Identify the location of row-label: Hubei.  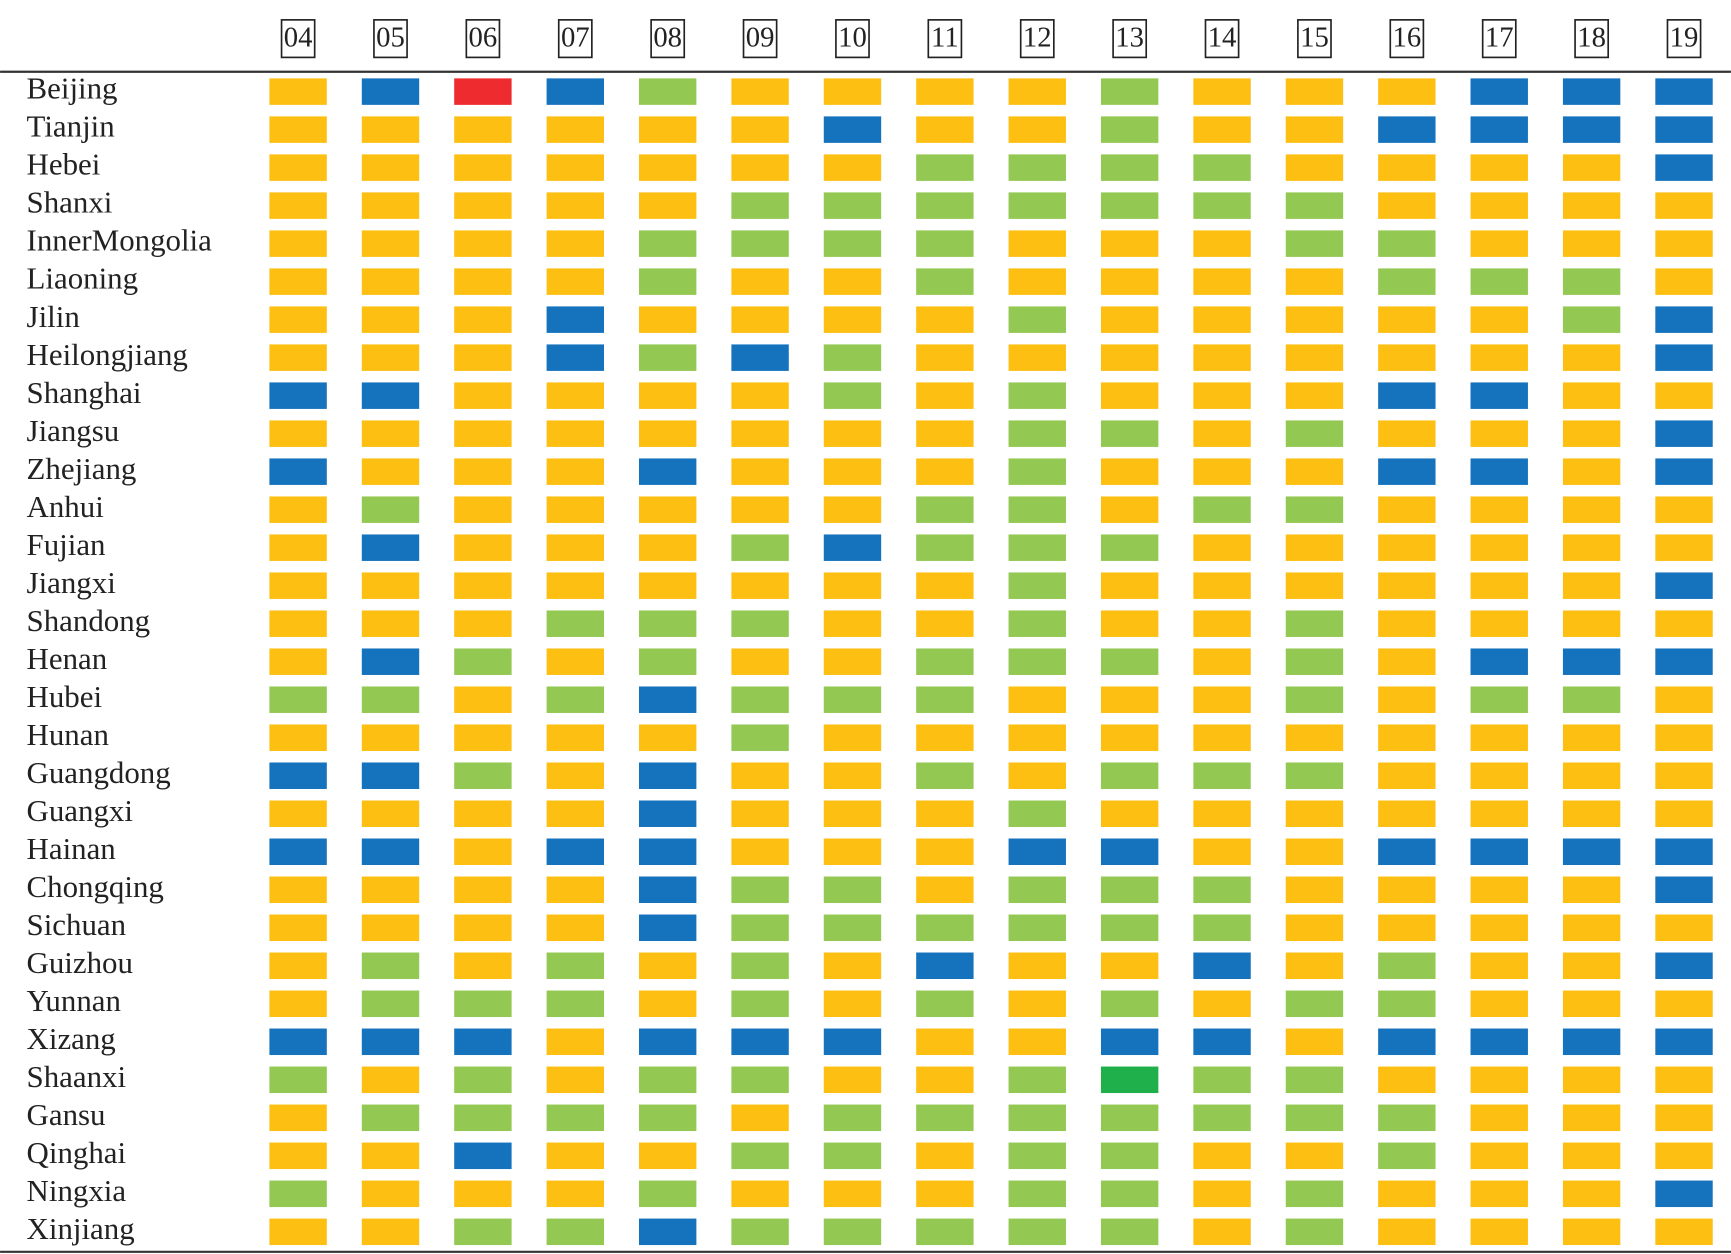
(65, 696).